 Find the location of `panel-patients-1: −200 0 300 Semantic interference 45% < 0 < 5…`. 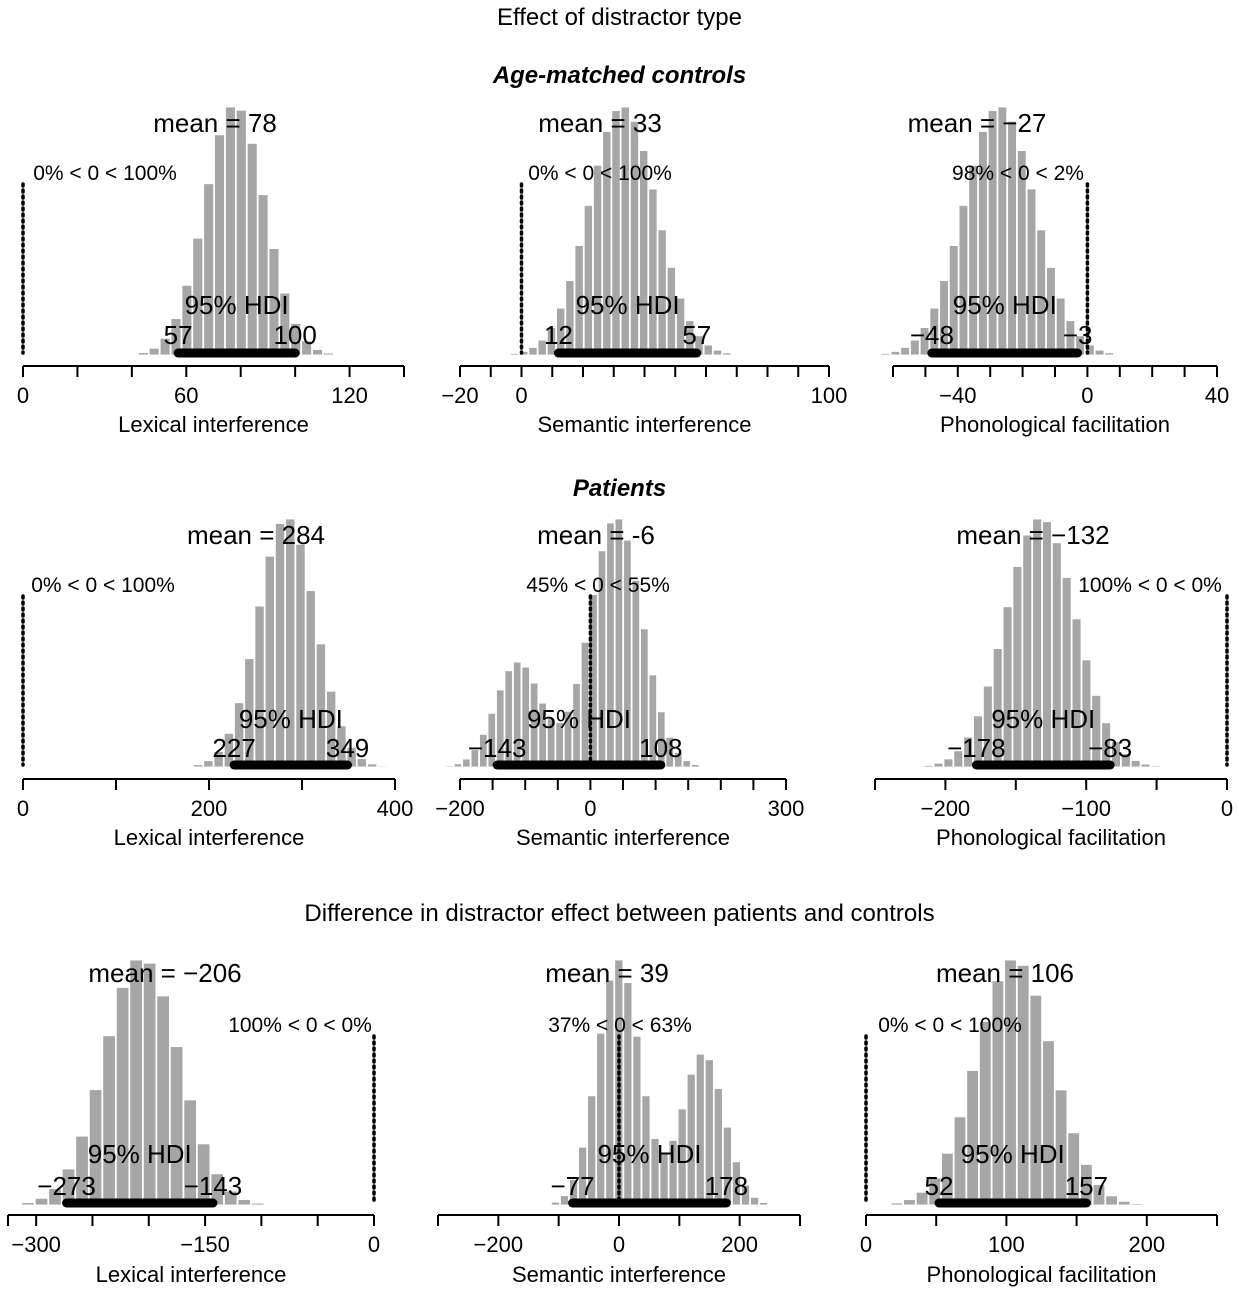

panel-patients-1: −200 0 300 Semantic interference 45% < 0 < 5… is located at coordinates (620, 684).